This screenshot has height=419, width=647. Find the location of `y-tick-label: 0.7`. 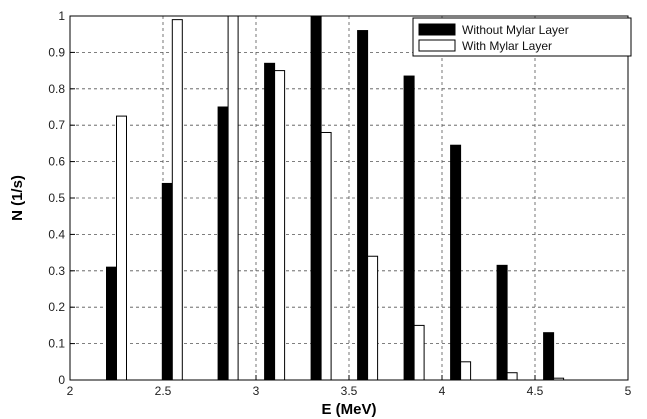

y-tick-label: 0.7 is located at coordinates (56, 125).